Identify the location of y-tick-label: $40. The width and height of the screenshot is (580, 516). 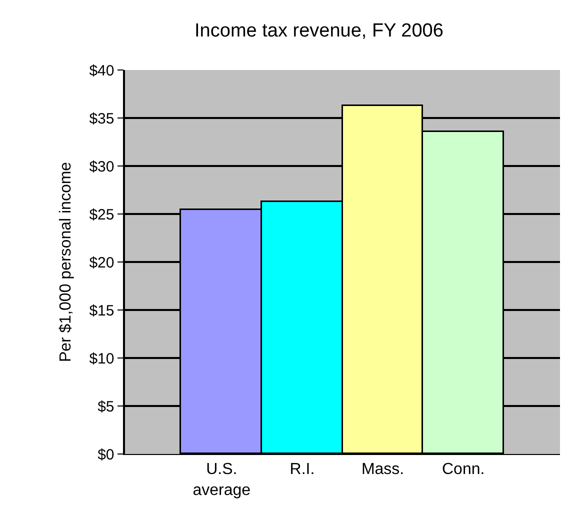
(101, 71).